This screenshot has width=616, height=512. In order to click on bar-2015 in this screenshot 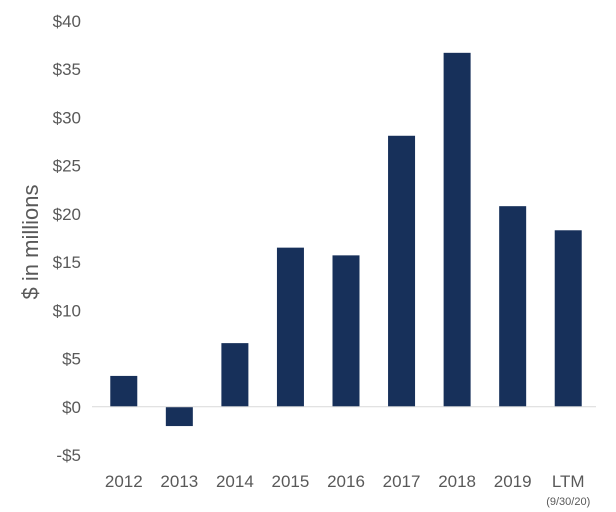, I will do `click(290, 327)`.